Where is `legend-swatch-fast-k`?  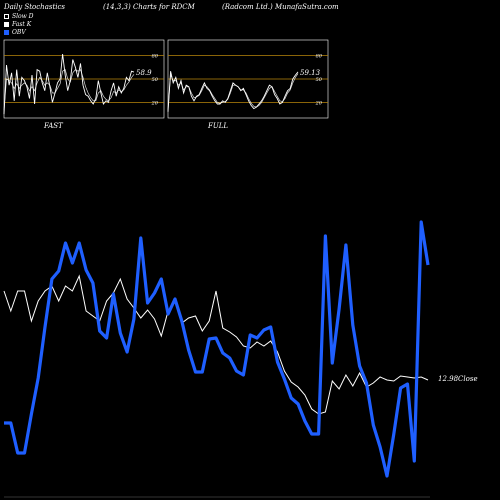 legend-swatch-fast-k is located at coordinates (6, 24).